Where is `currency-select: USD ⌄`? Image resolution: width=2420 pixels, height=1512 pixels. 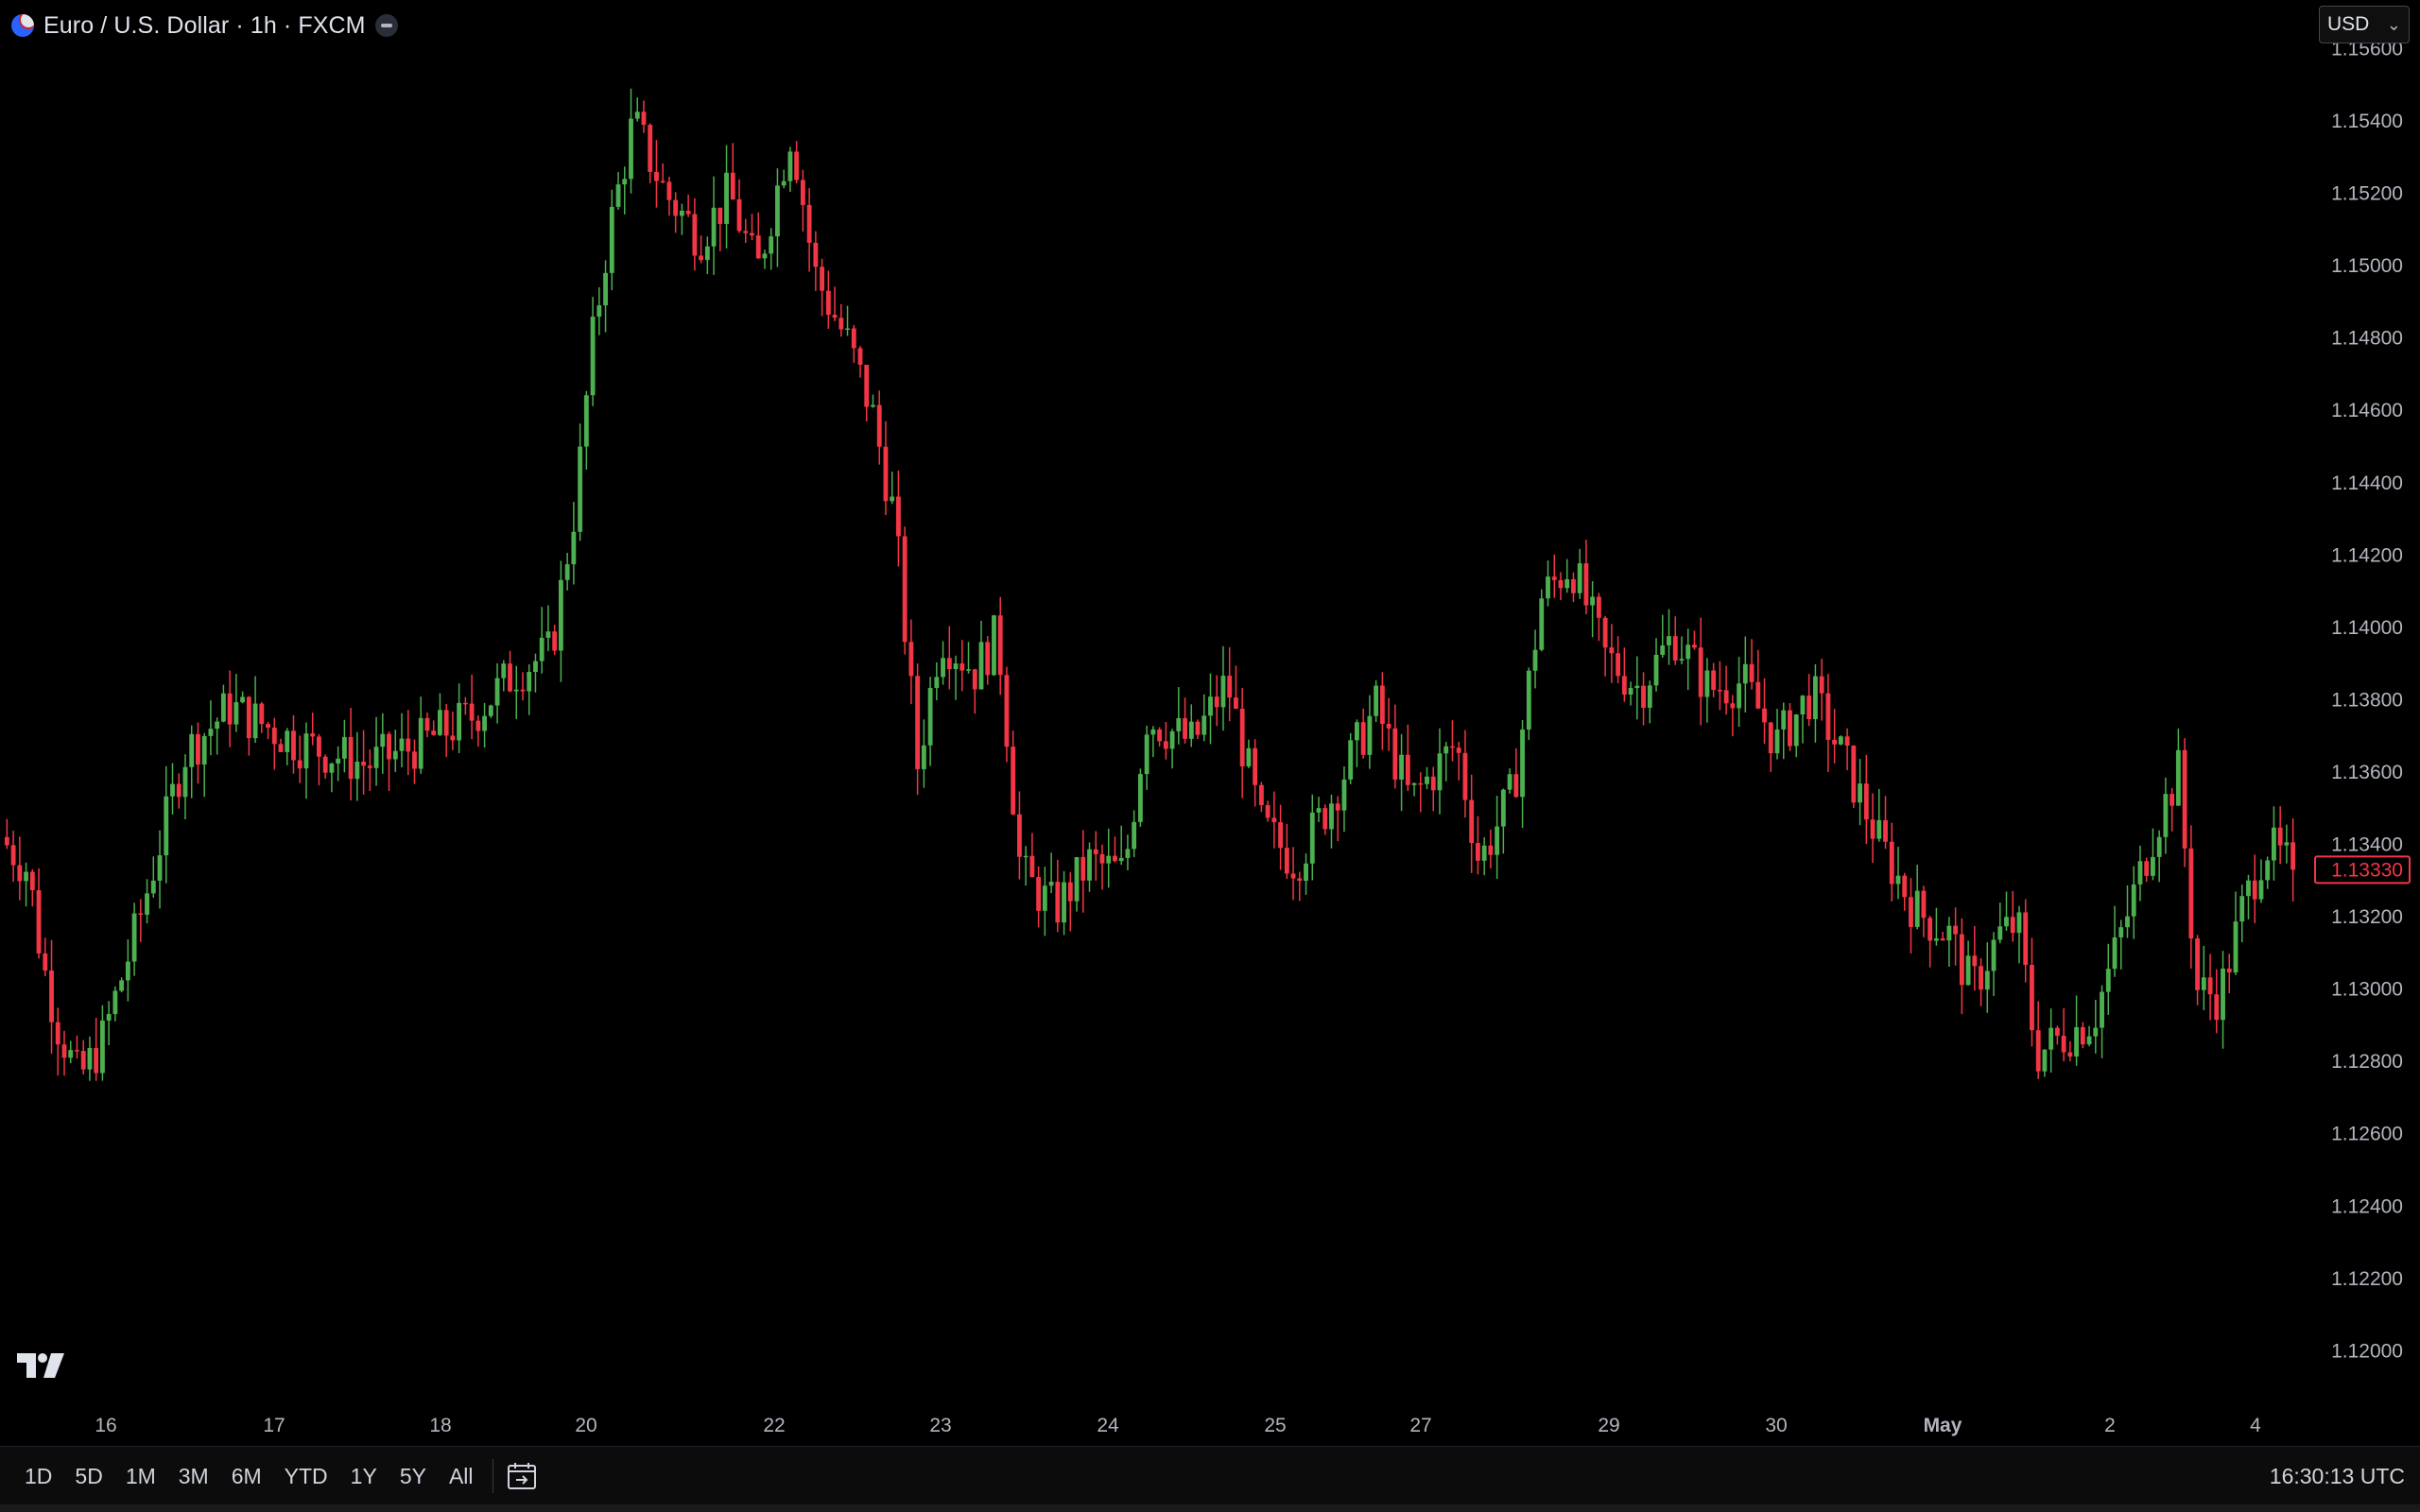 currency-select: USD ⌄ is located at coordinates (2364, 24).